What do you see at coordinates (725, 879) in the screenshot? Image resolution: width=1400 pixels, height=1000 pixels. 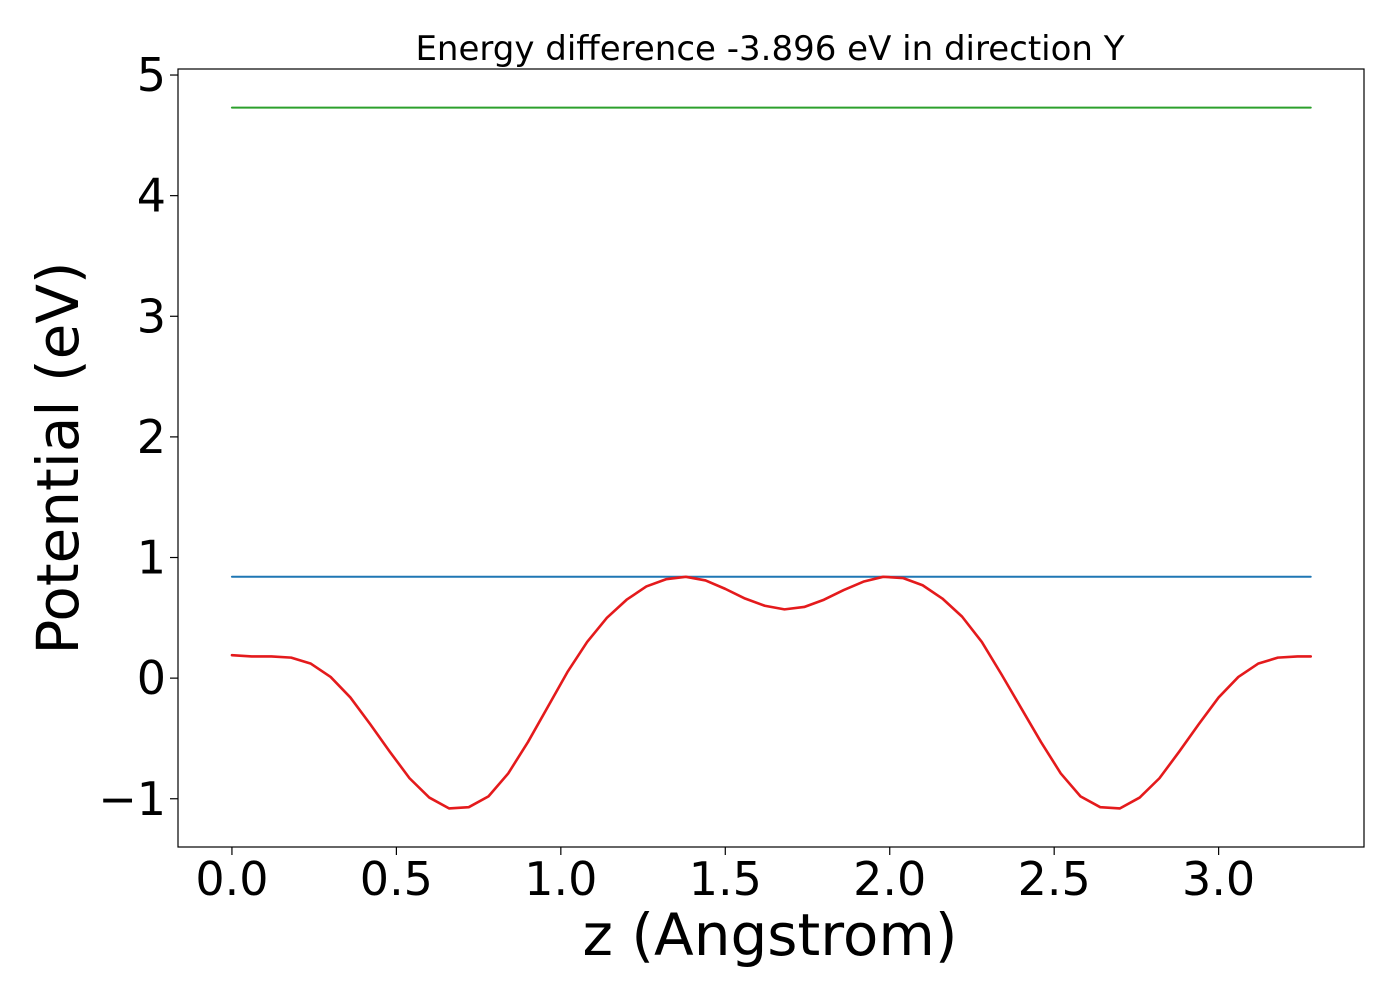 I see `x-tick-label: 1.5` at bounding box center [725, 879].